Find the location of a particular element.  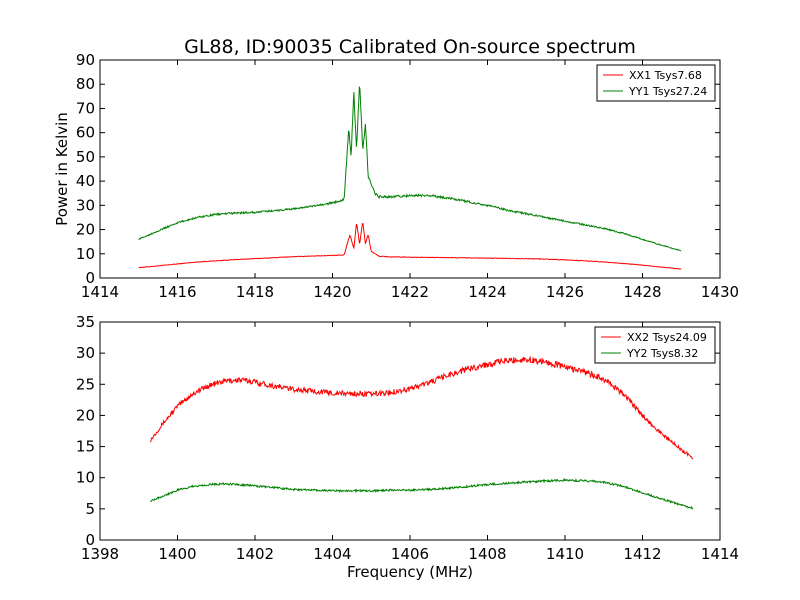

x-tick-label: 1416 is located at coordinates (177, 292).